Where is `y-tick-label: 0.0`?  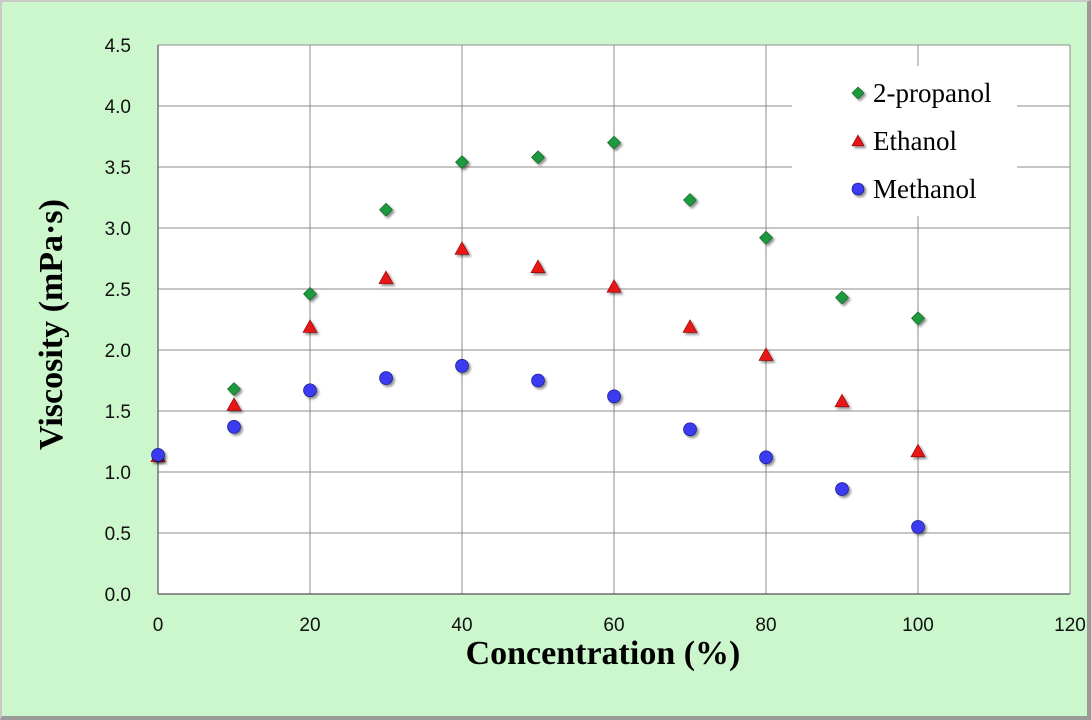 y-tick-label: 0.0 is located at coordinates (118, 595).